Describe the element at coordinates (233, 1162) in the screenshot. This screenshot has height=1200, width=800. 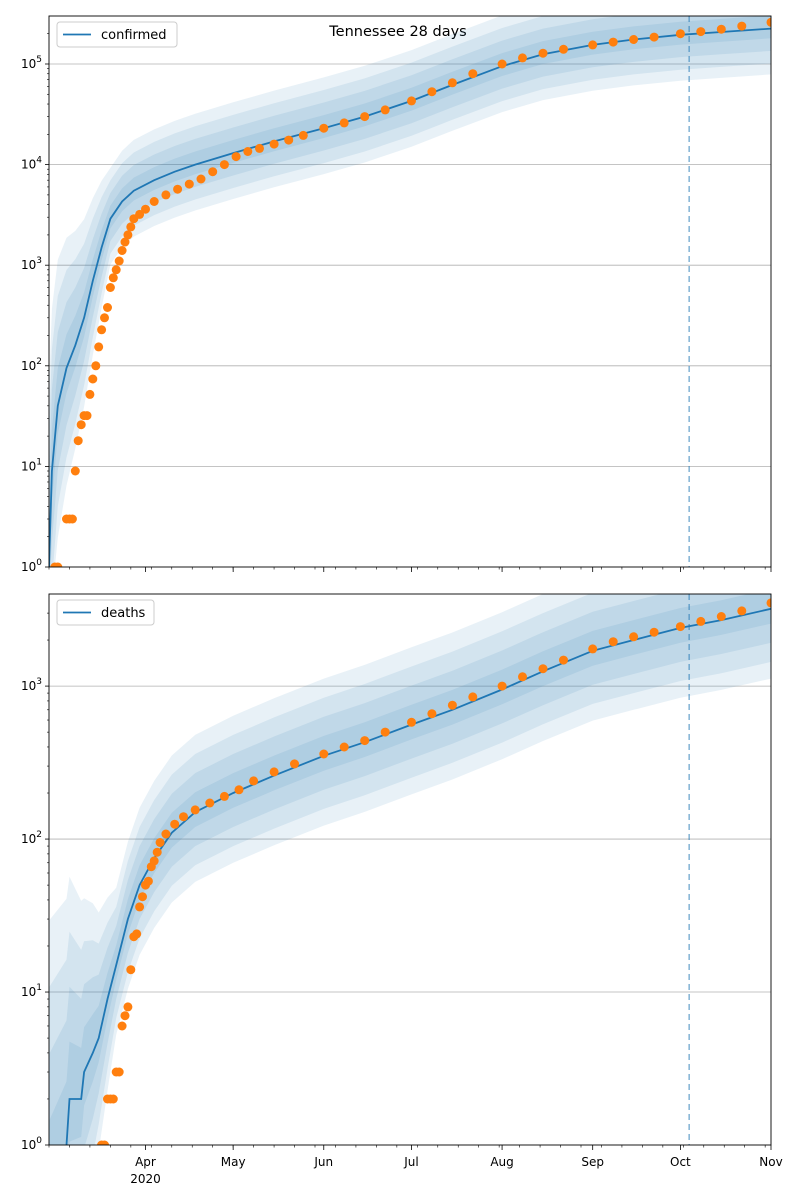
I see `x-tick-label: May` at that location.